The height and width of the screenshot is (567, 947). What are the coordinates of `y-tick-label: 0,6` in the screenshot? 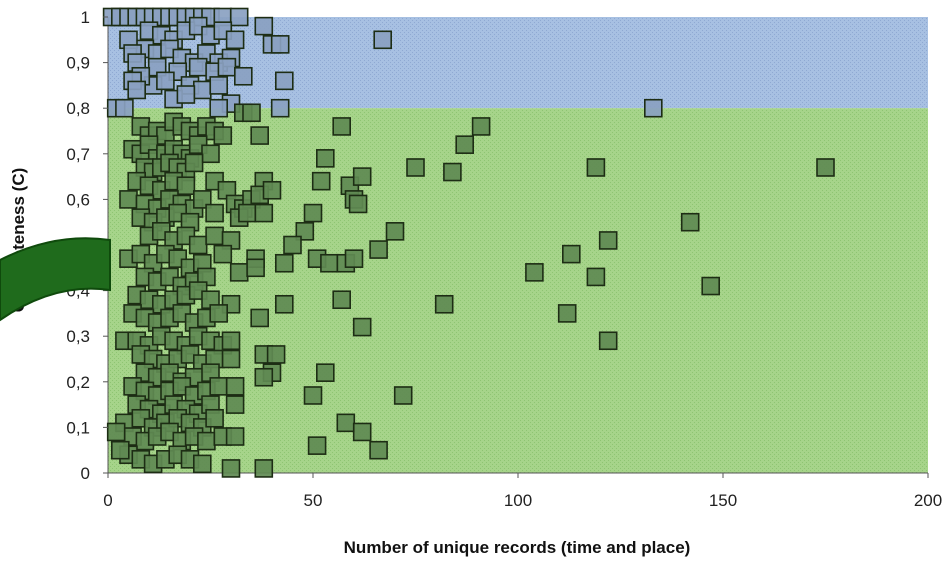 It's located at (78, 199).